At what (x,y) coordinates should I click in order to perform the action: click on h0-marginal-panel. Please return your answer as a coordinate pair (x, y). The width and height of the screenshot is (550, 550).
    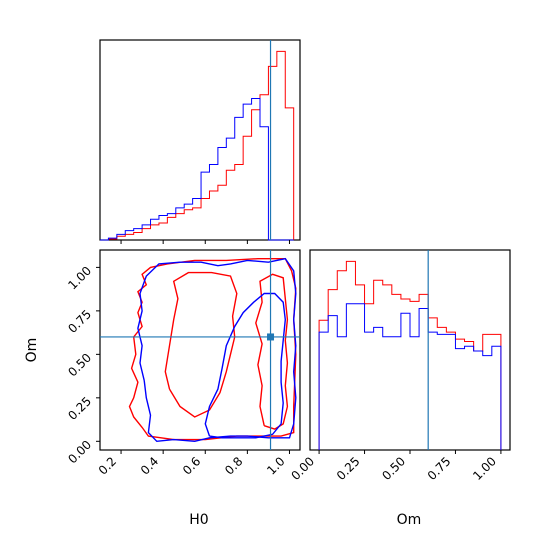
    Looking at the image, I should click on (200, 141).